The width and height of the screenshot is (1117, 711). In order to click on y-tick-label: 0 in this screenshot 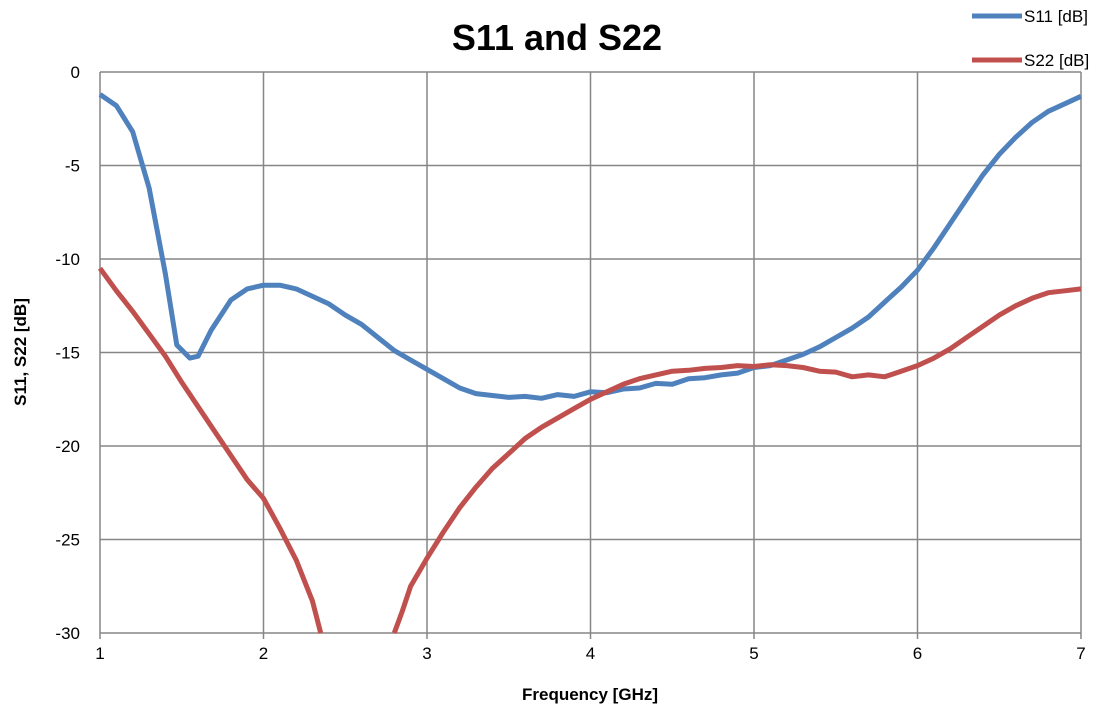, I will do `click(75, 72)`.